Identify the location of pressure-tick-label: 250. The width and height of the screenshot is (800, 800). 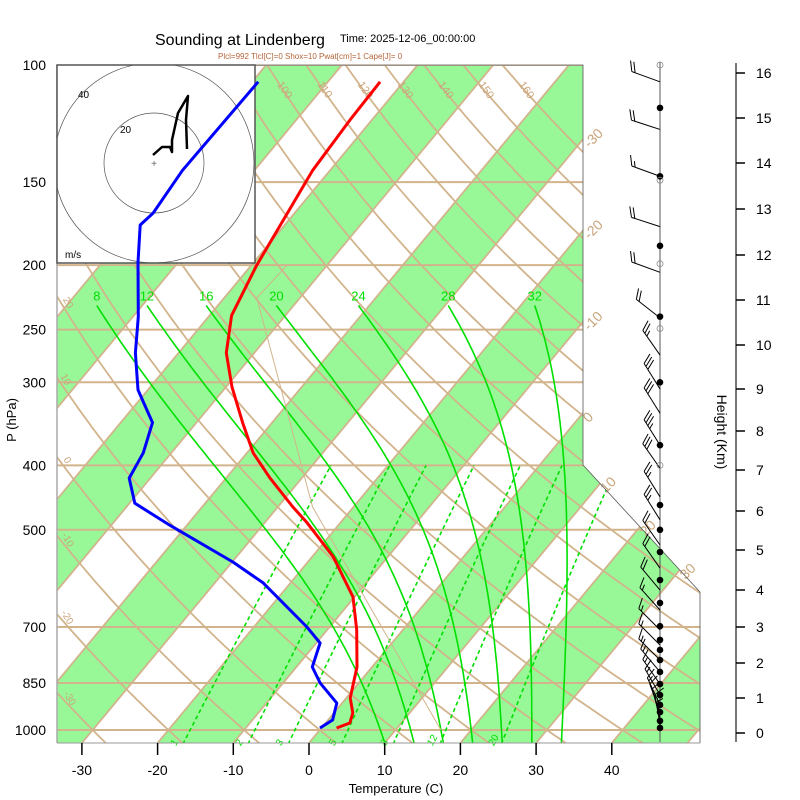
(35, 330).